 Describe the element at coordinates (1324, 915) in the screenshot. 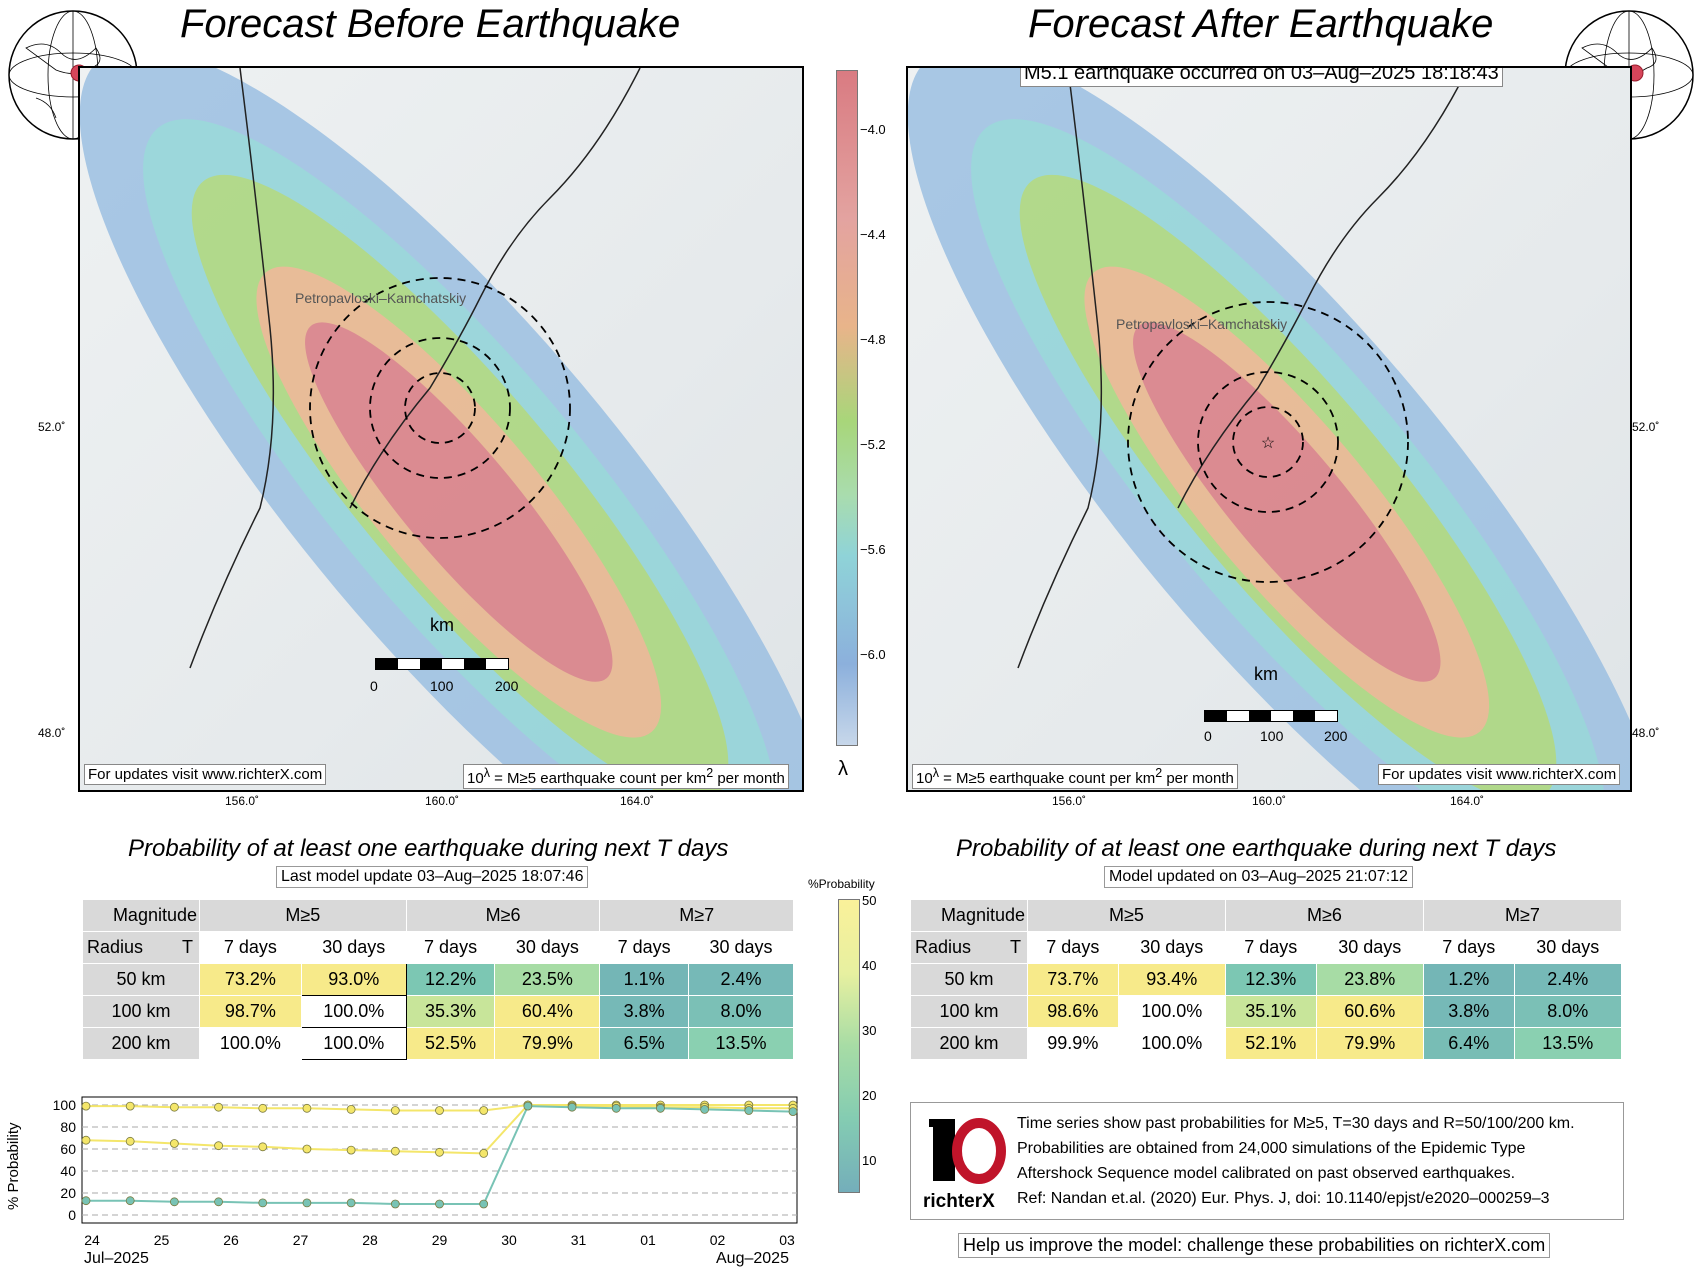

I see `mag-header: M≥6` at that location.